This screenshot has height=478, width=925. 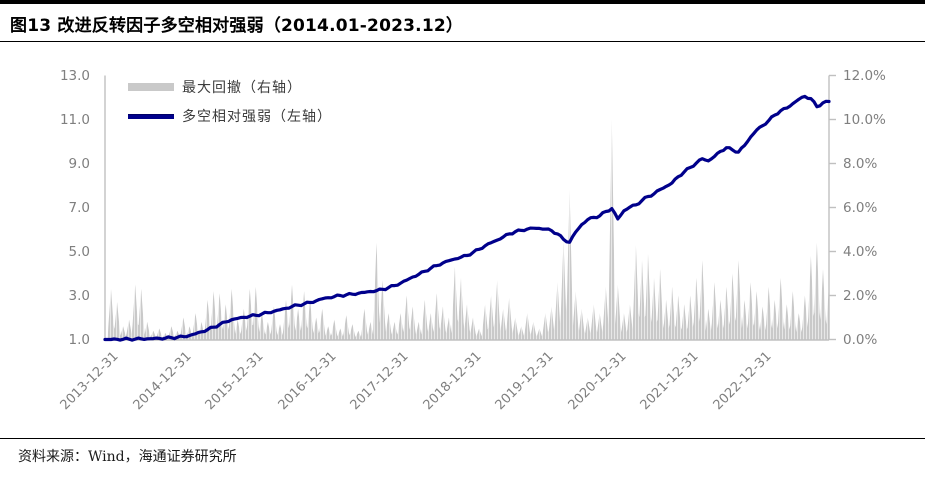 What do you see at coordinates (860, 295) in the screenshot?
I see `y-axis-right-tick-label: 2.0%` at bounding box center [860, 295].